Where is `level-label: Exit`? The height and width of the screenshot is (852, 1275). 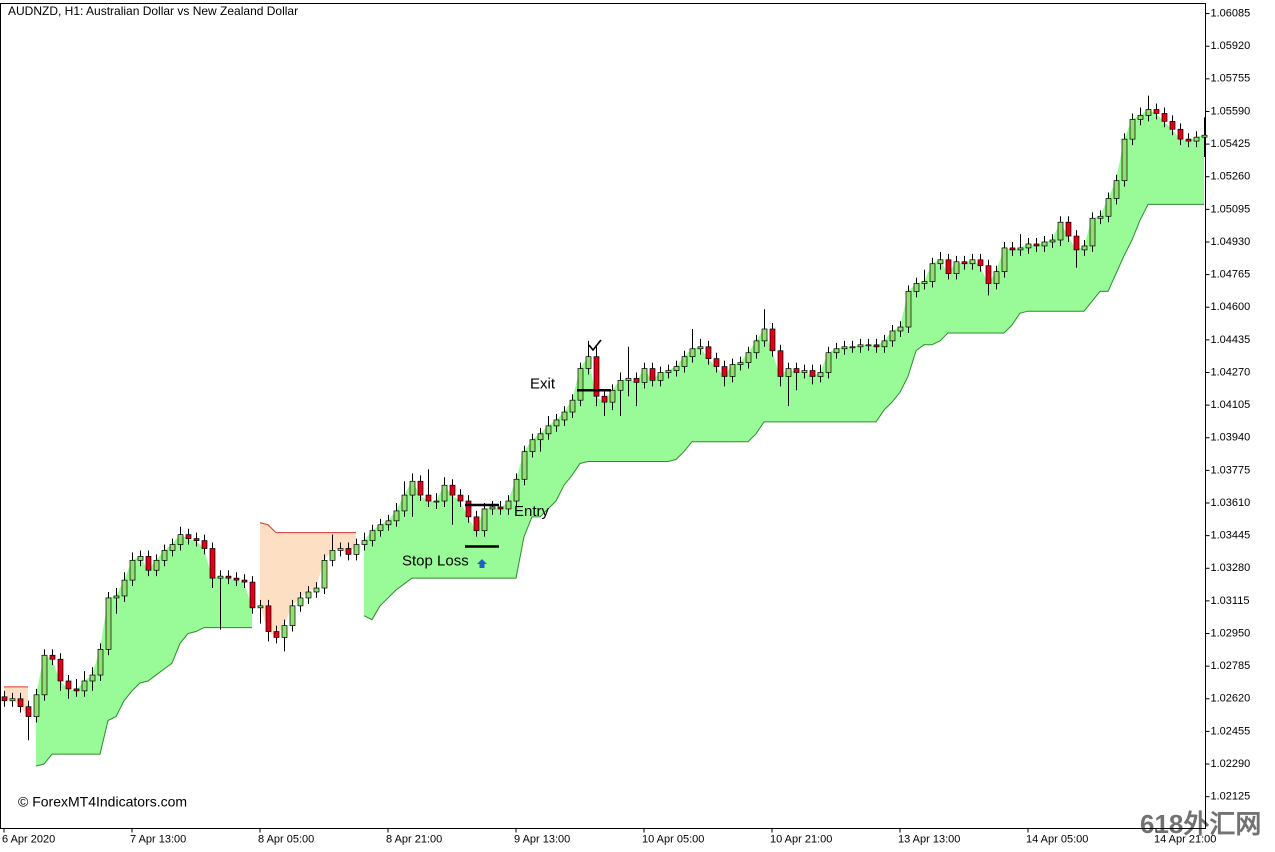 level-label: Exit is located at coordinates (543, 383).